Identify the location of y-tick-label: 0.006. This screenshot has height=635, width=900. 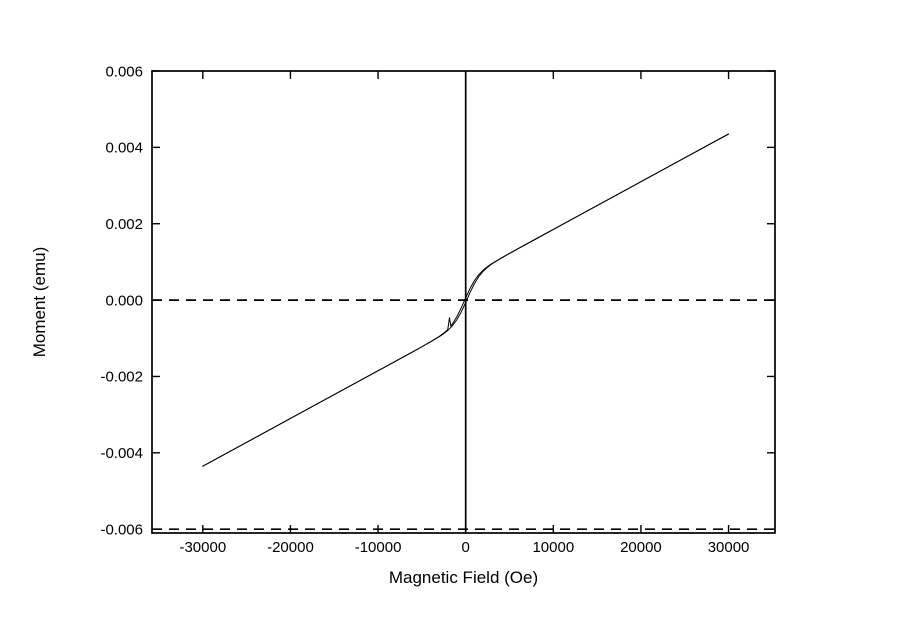
(124, 71).